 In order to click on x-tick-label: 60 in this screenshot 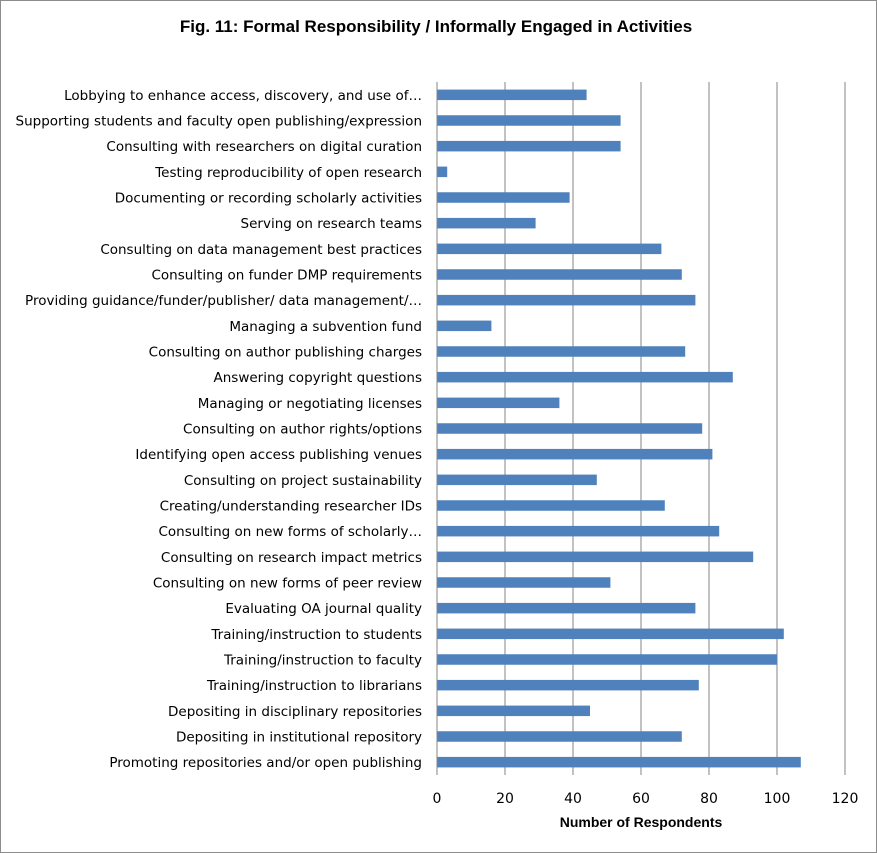, I will do `click(641, 799)`.